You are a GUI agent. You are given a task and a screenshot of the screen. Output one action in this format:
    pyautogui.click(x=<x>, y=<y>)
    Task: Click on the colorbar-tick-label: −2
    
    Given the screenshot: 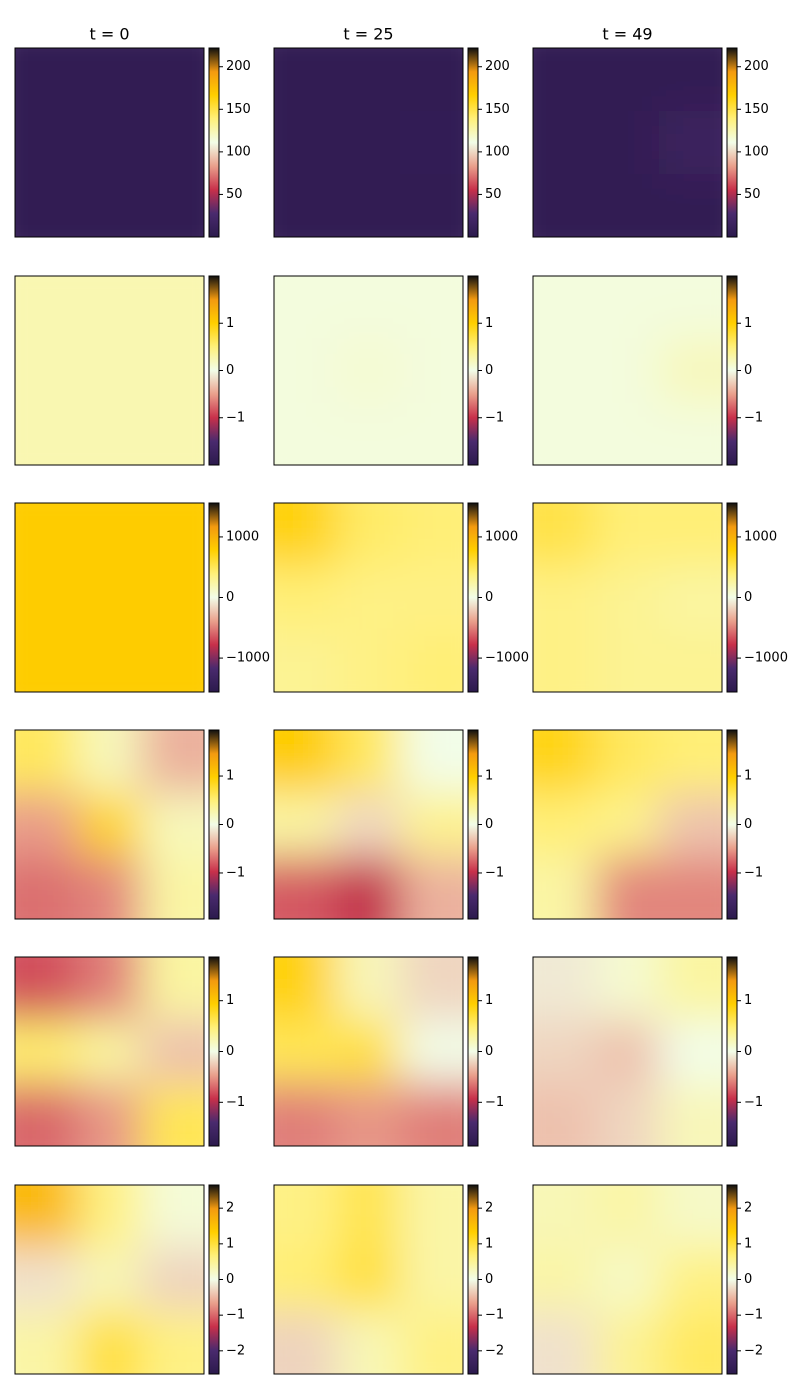 What is the action you would take?
    pyautogui.click(x=235, y=1350)
    